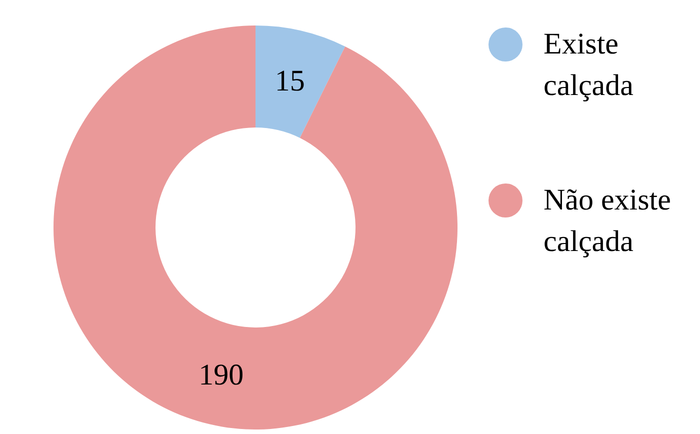  What do you see at coordinates (607, 221) in the screenshot?
I see `legend-label: Não existe calçada` at bounding box center [607, 221].